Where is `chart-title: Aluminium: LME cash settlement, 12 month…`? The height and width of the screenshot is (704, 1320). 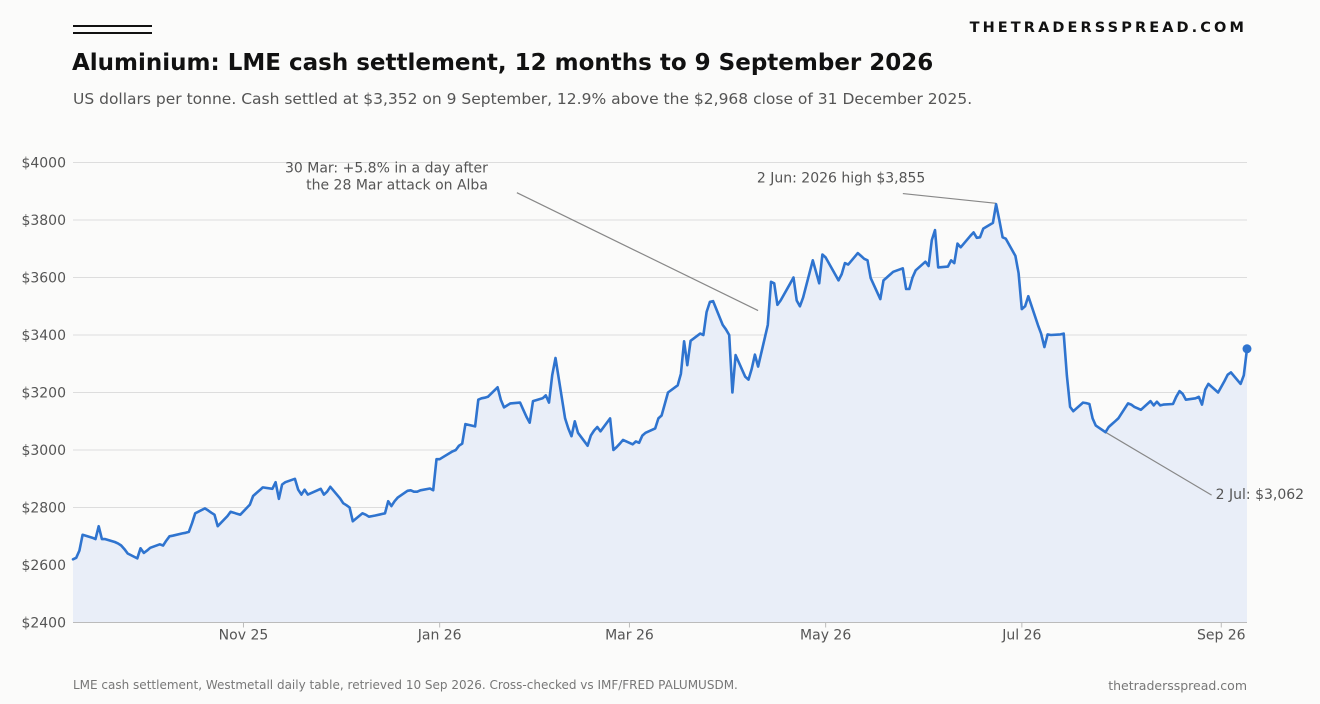
chart-title: Aluminium: LME cash settlement, 12 month… is located at coordinates (503, 63).